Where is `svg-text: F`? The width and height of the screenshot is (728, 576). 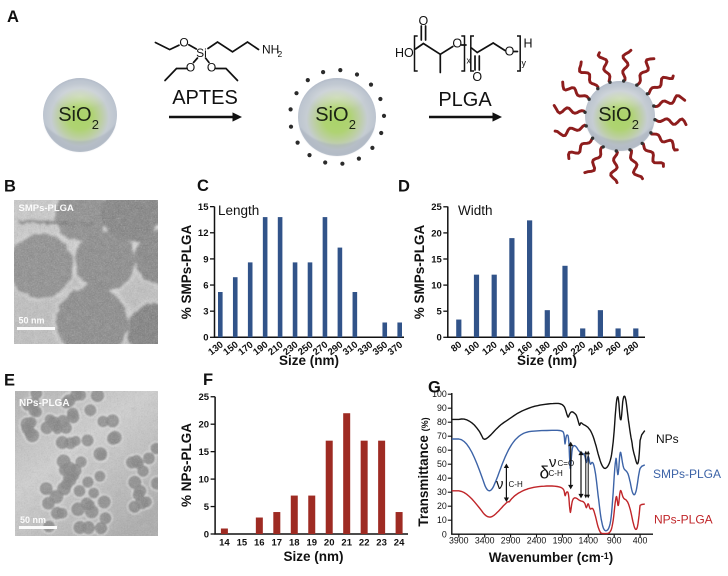
svg-text: F is located at coordinates (208, 380).